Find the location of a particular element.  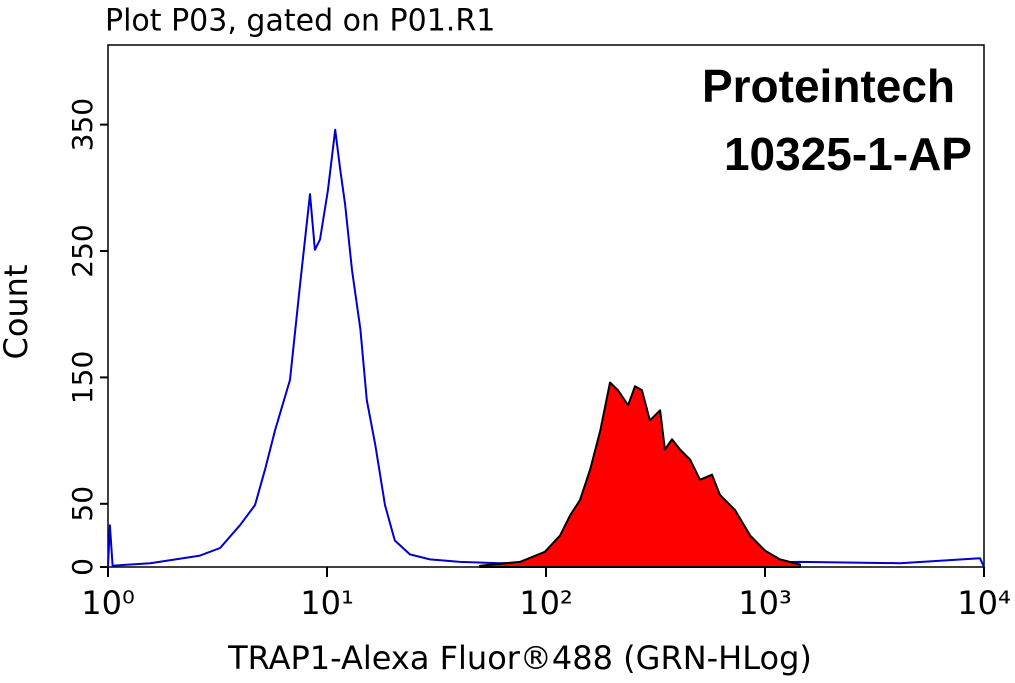

y-tick-label: 50 is located at coordinates (82, 504).